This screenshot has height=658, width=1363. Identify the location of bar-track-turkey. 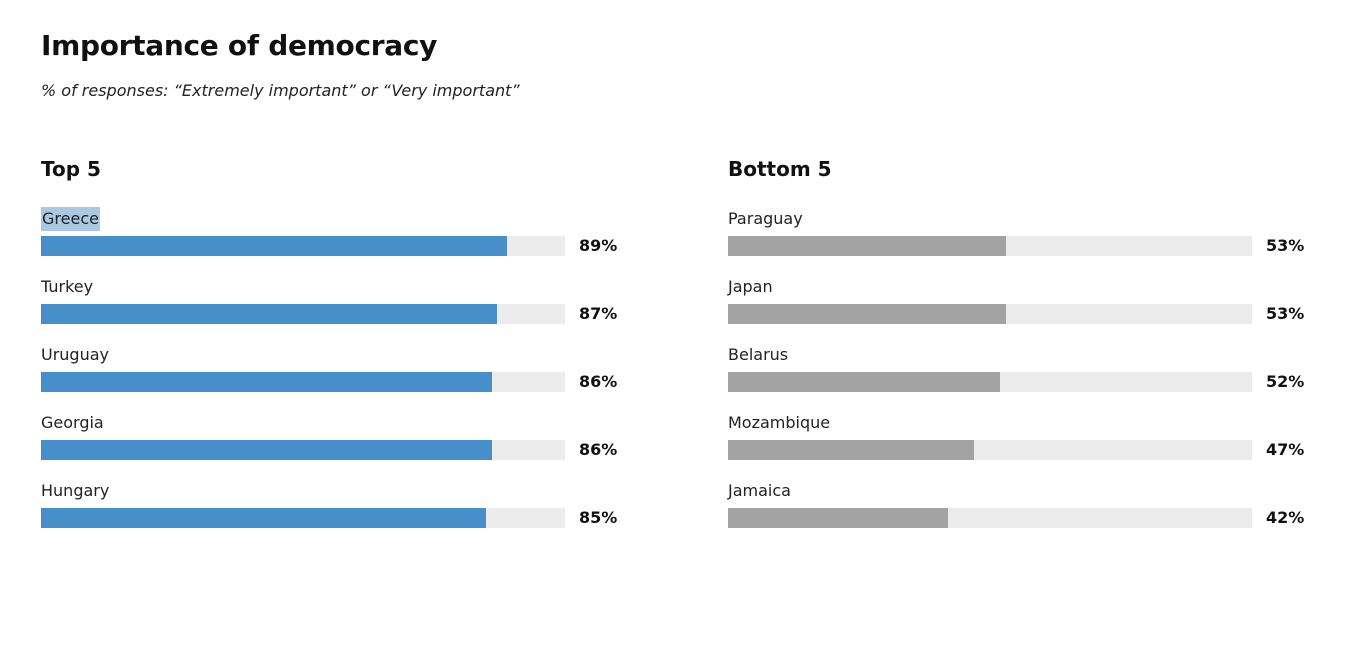
(303, 314).